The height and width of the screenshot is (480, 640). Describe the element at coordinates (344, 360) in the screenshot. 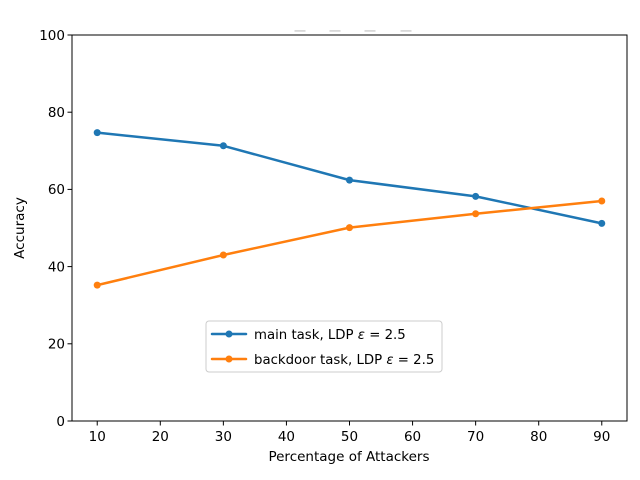

I see `legend-label-backdoor-task: backdoor task, LDP ε = 2.5` at that location.